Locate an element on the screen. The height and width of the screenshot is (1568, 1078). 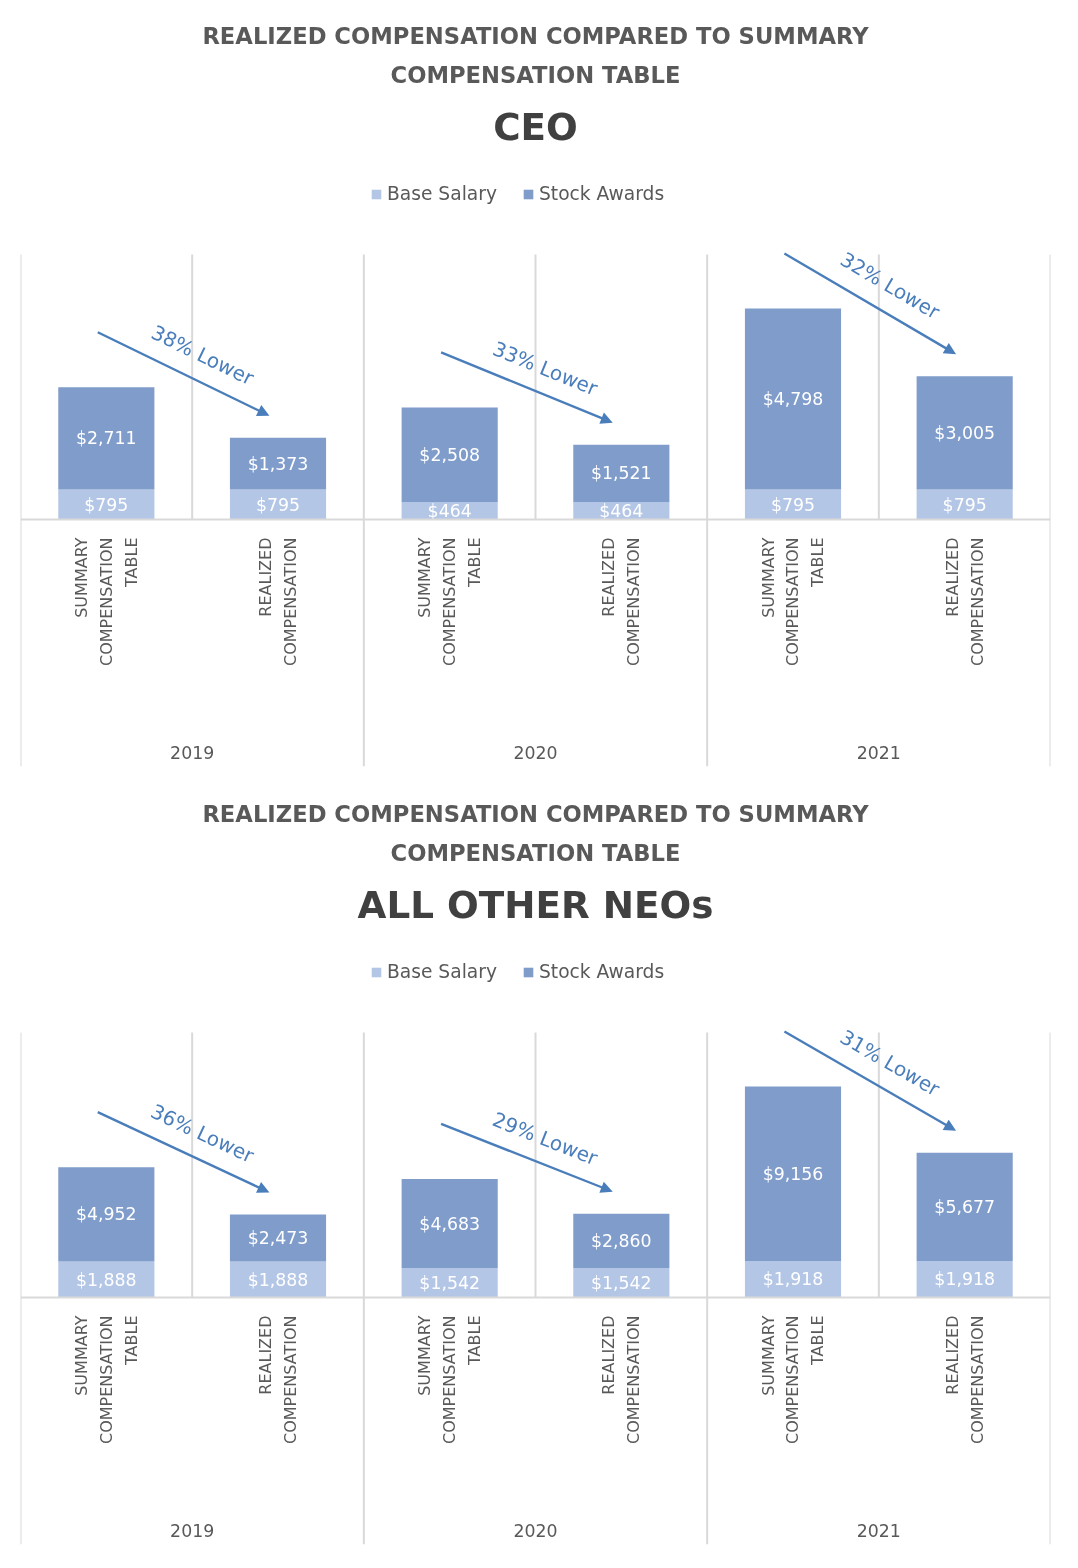
annotation: 33% Lower is located at coordinates (545, 368).